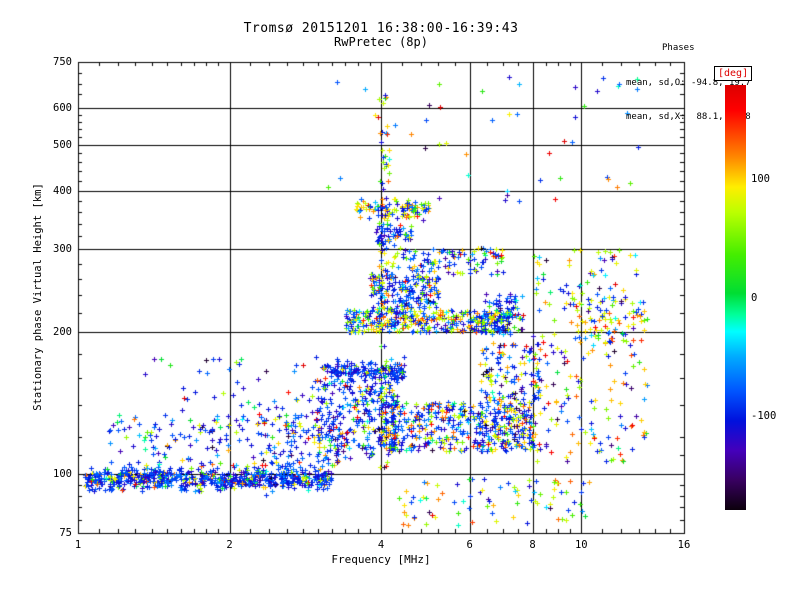  I want to click on colorbar-tick-label: -100, so click(764, 415).